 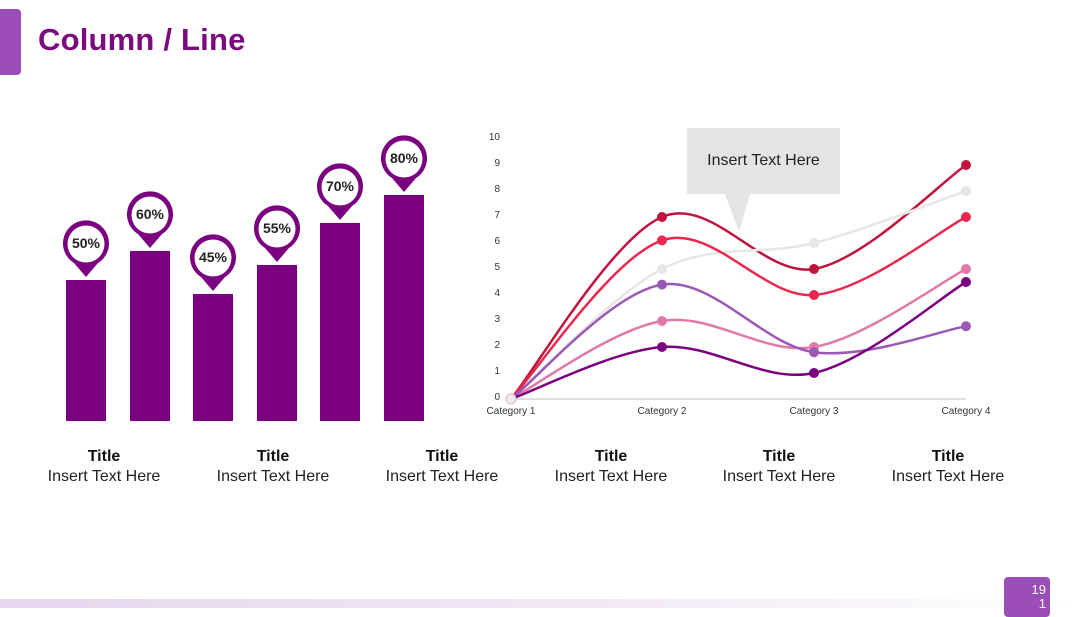 What do you see at coordinates (611, 467) in the screenshot?
I see `caption-4: Title Insert Text Here` at bounding box center [611, 467].